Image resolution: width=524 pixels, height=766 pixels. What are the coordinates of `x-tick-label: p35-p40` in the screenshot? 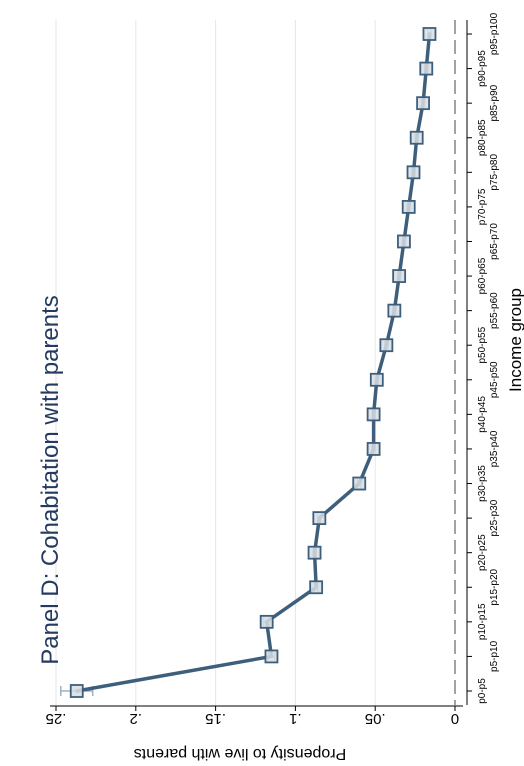 It's located at (494, 448).